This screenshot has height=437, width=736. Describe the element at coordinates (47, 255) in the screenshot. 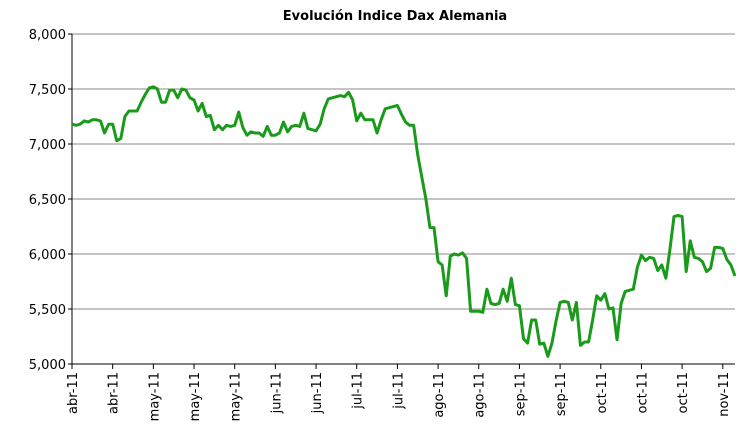

I see `y-tick-label: 6,000` at that location.